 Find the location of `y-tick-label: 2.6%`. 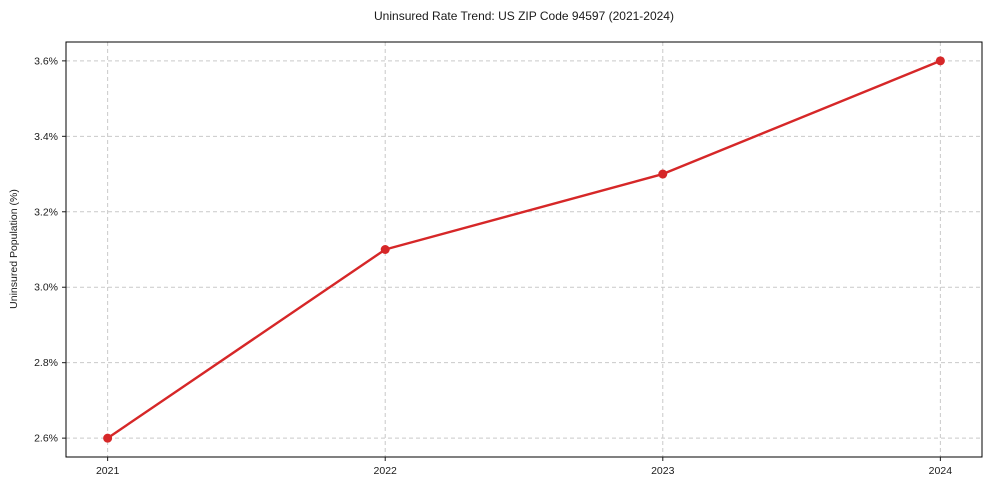

y-tick-label: 2.6% is located at coordinates (46, 439).